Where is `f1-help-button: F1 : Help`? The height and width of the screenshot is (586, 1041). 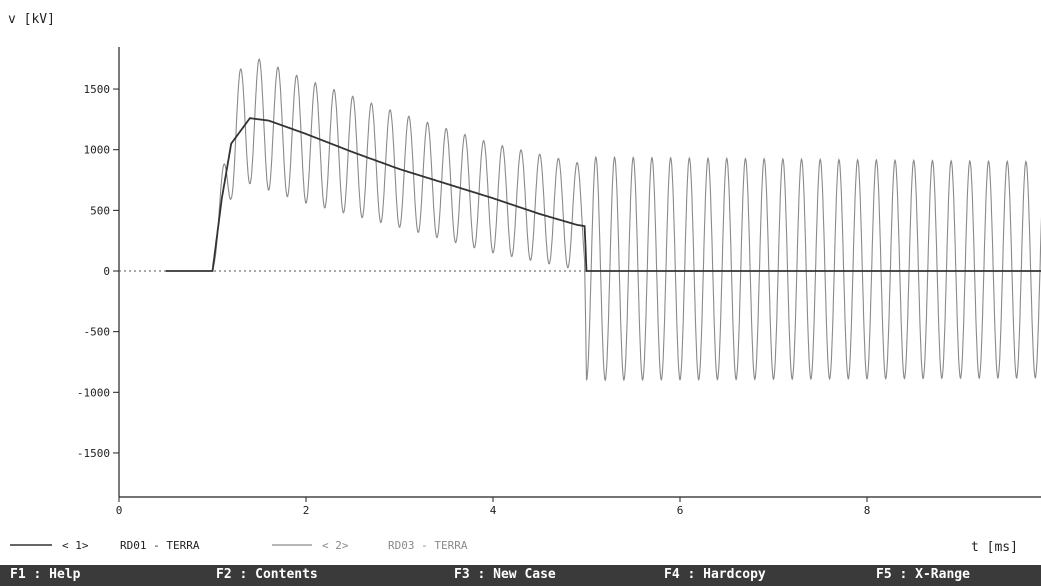 f1-help-button: F1 : Help is located at coordinates (45, 574).